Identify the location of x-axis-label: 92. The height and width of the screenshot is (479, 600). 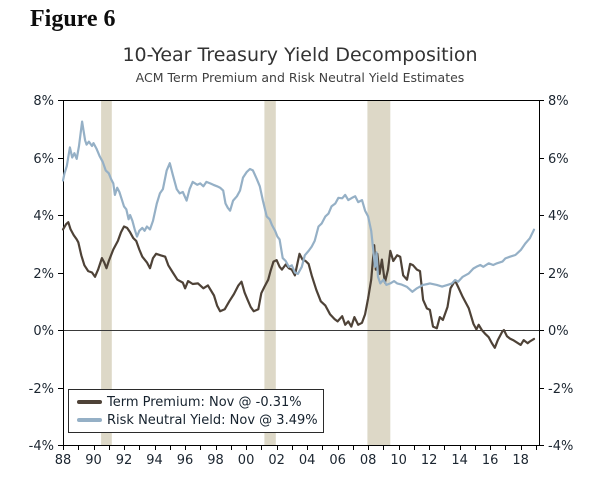
(124, 460).